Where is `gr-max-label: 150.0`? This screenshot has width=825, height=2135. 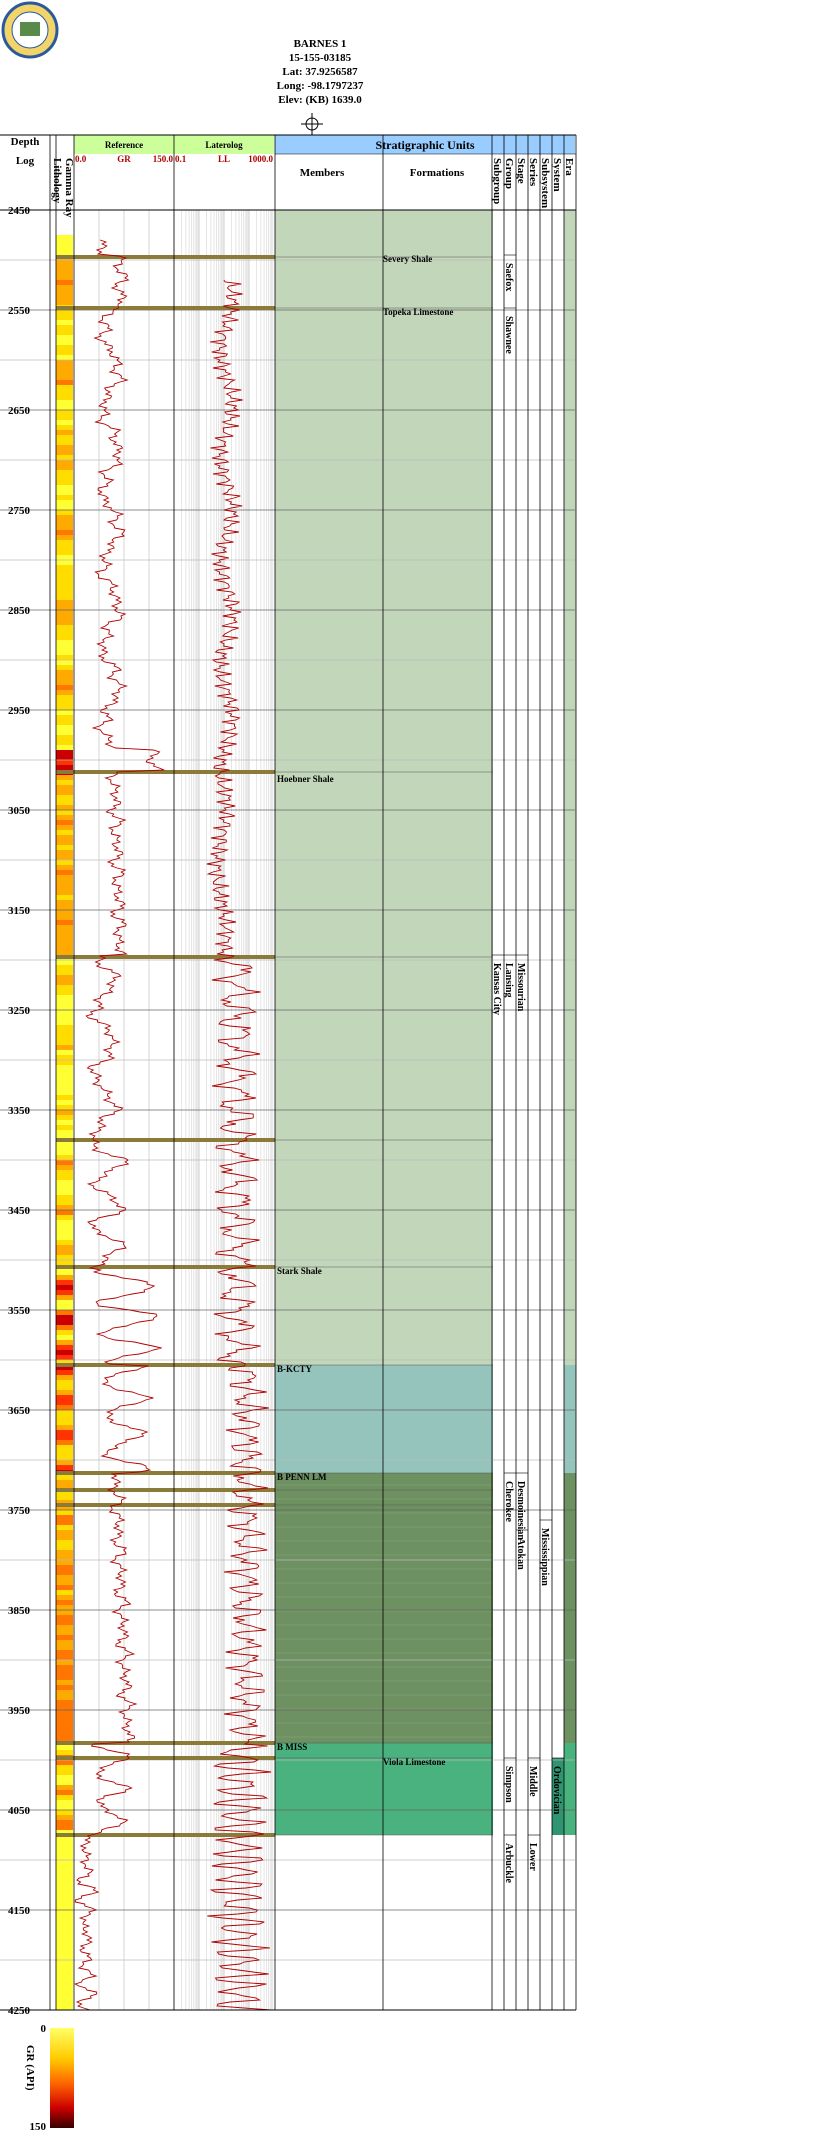
gr-max-label: 150.0 is located at coordinates (163, 159).